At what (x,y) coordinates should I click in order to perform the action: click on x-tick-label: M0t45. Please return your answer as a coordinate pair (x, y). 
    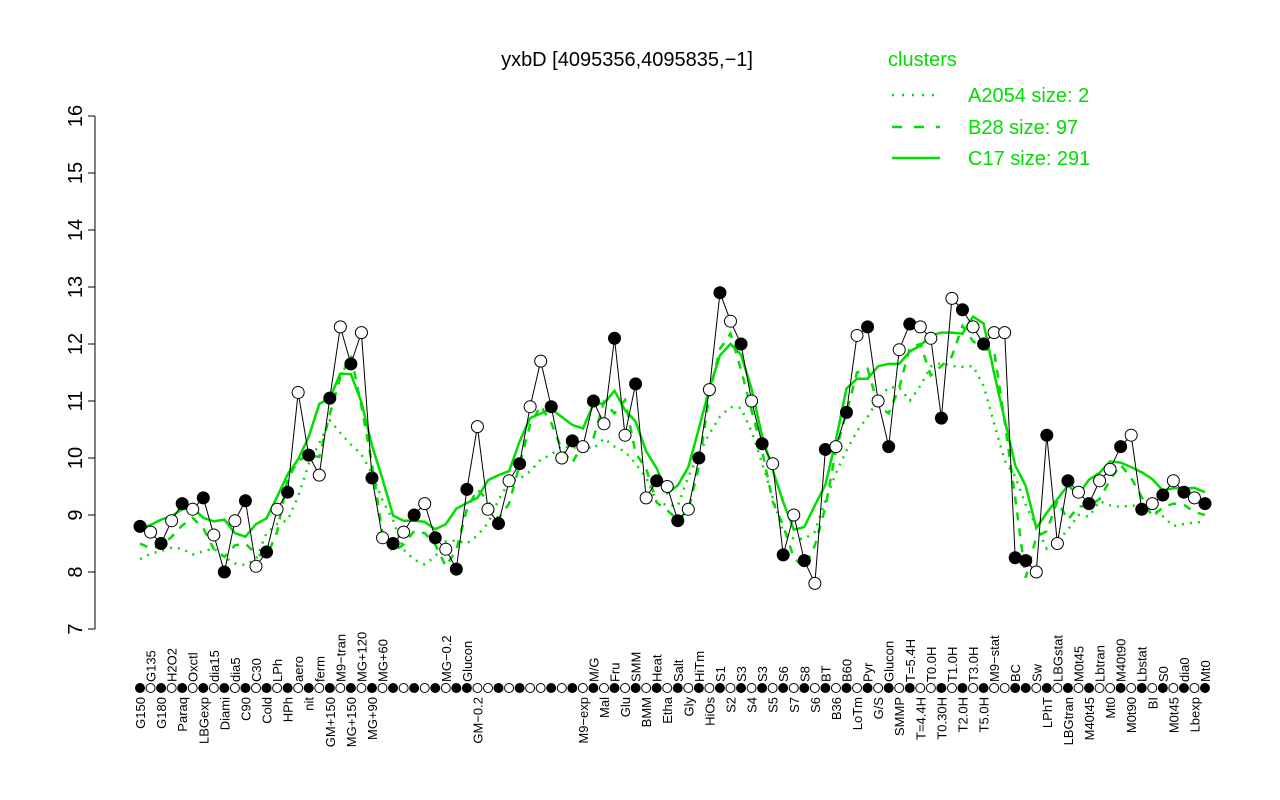
    Looking at the image, I should click on (1078, 664).